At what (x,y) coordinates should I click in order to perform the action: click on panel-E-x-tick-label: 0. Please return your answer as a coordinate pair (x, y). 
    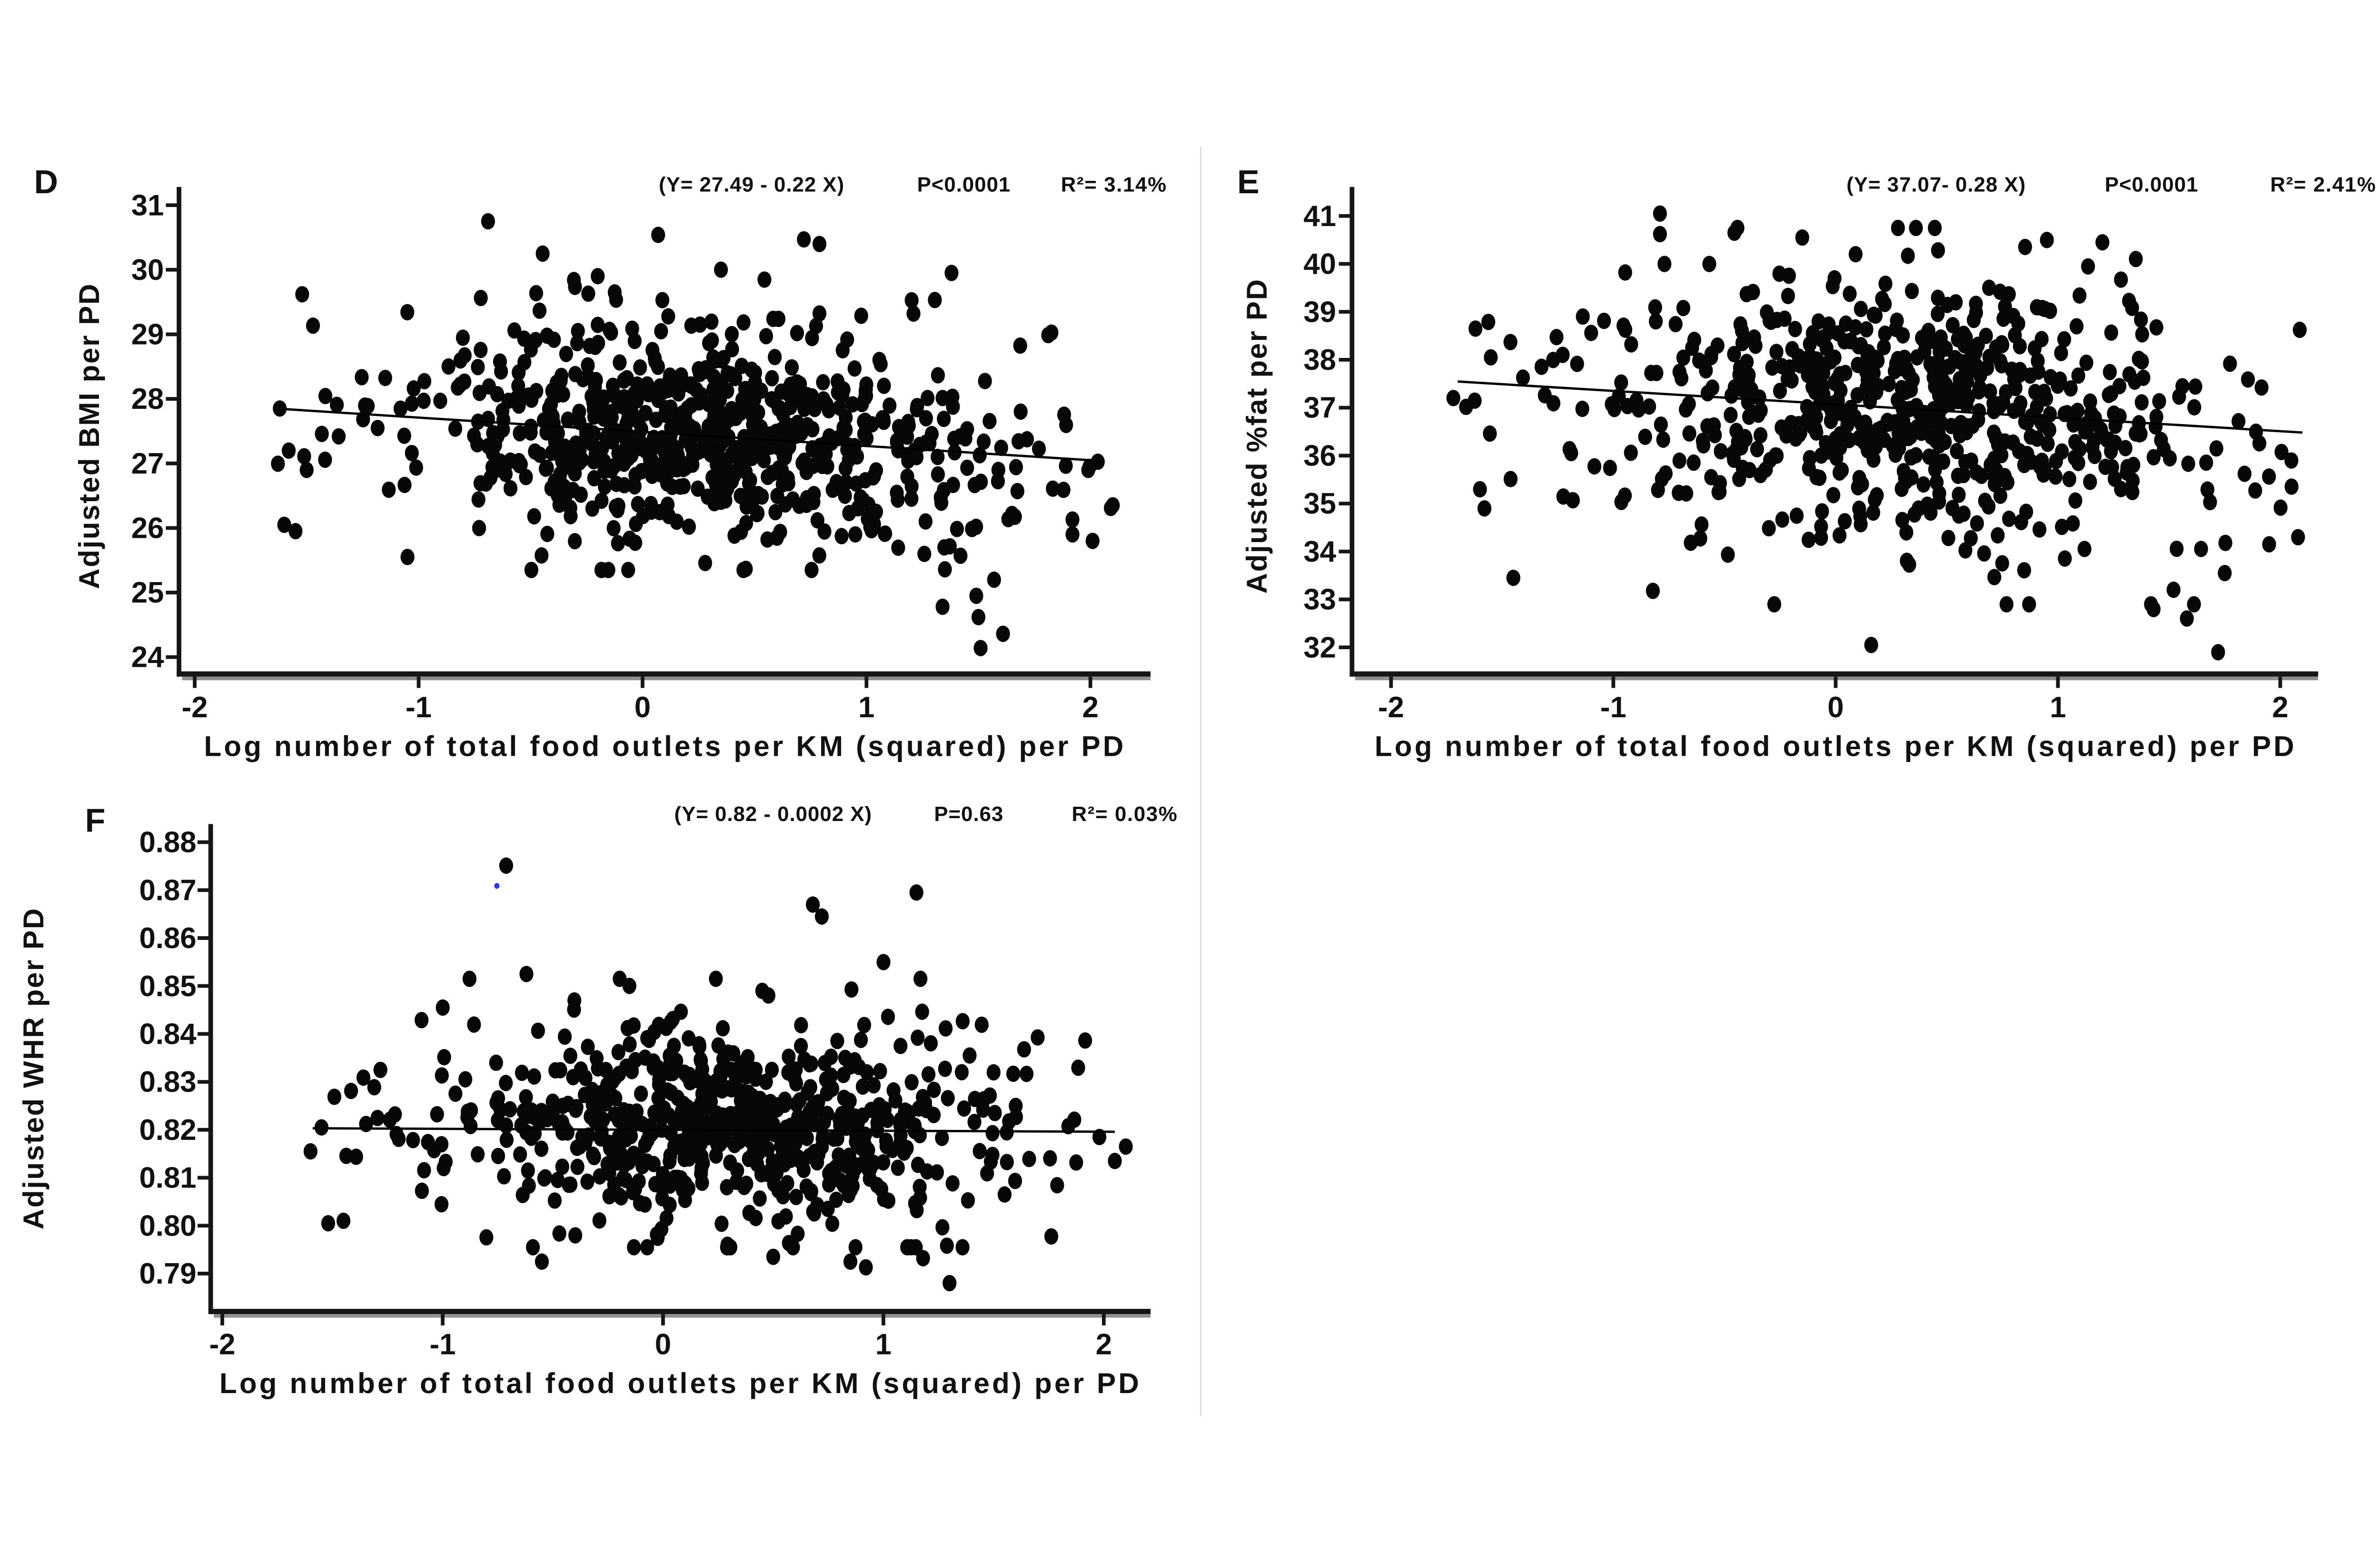
    Looking at the image, I should click on (1835, 708).